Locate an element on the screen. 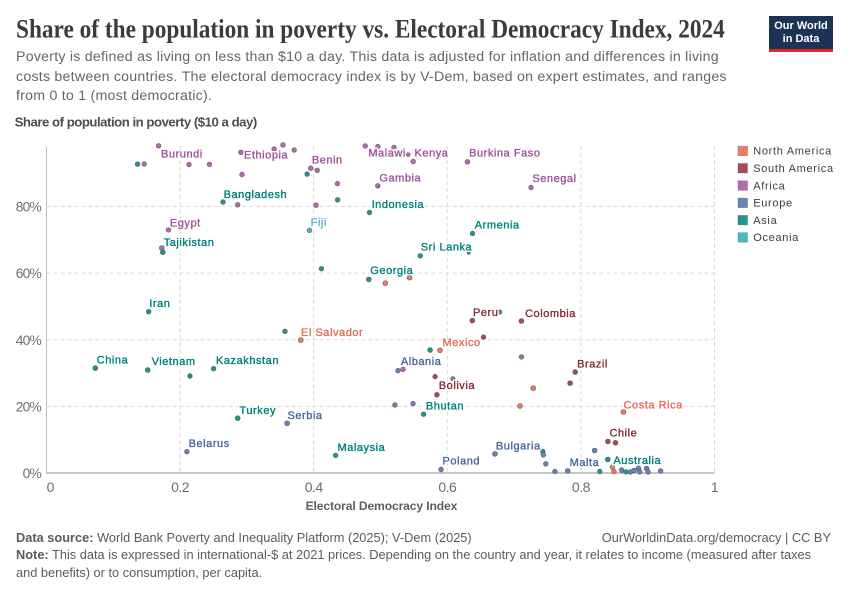  svg-text: Costa Rica is located at coordinates (654, 406).